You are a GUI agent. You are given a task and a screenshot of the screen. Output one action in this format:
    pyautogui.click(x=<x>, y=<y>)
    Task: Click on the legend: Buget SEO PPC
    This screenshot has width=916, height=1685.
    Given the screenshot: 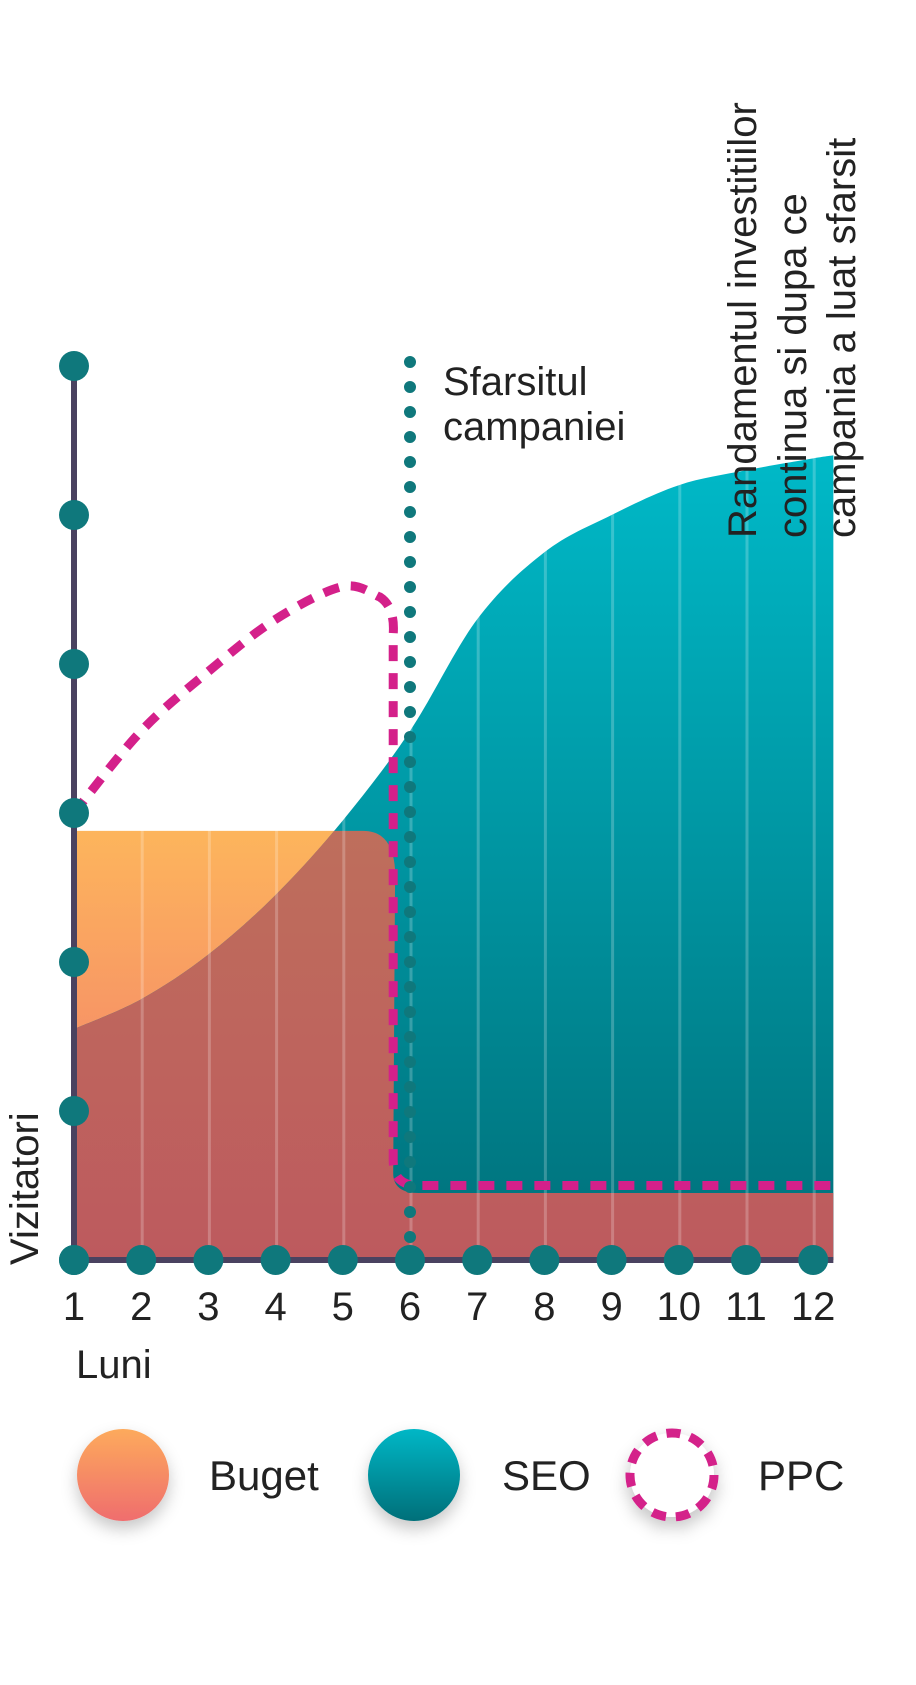 What is the action you would take?
    pyautogui.click(x=460, y=1475)
    